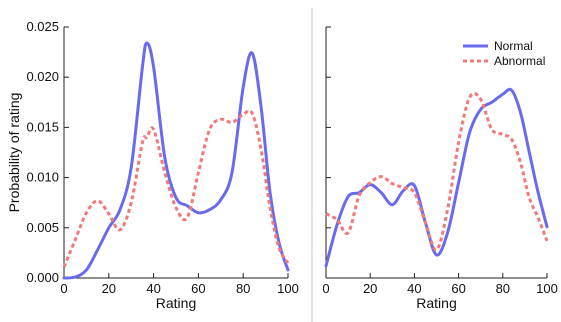  What do you see at coordinates (288, 288) in the screenshot?
I see `left-x-tick-label: 100` at bounding box center [288, 288].